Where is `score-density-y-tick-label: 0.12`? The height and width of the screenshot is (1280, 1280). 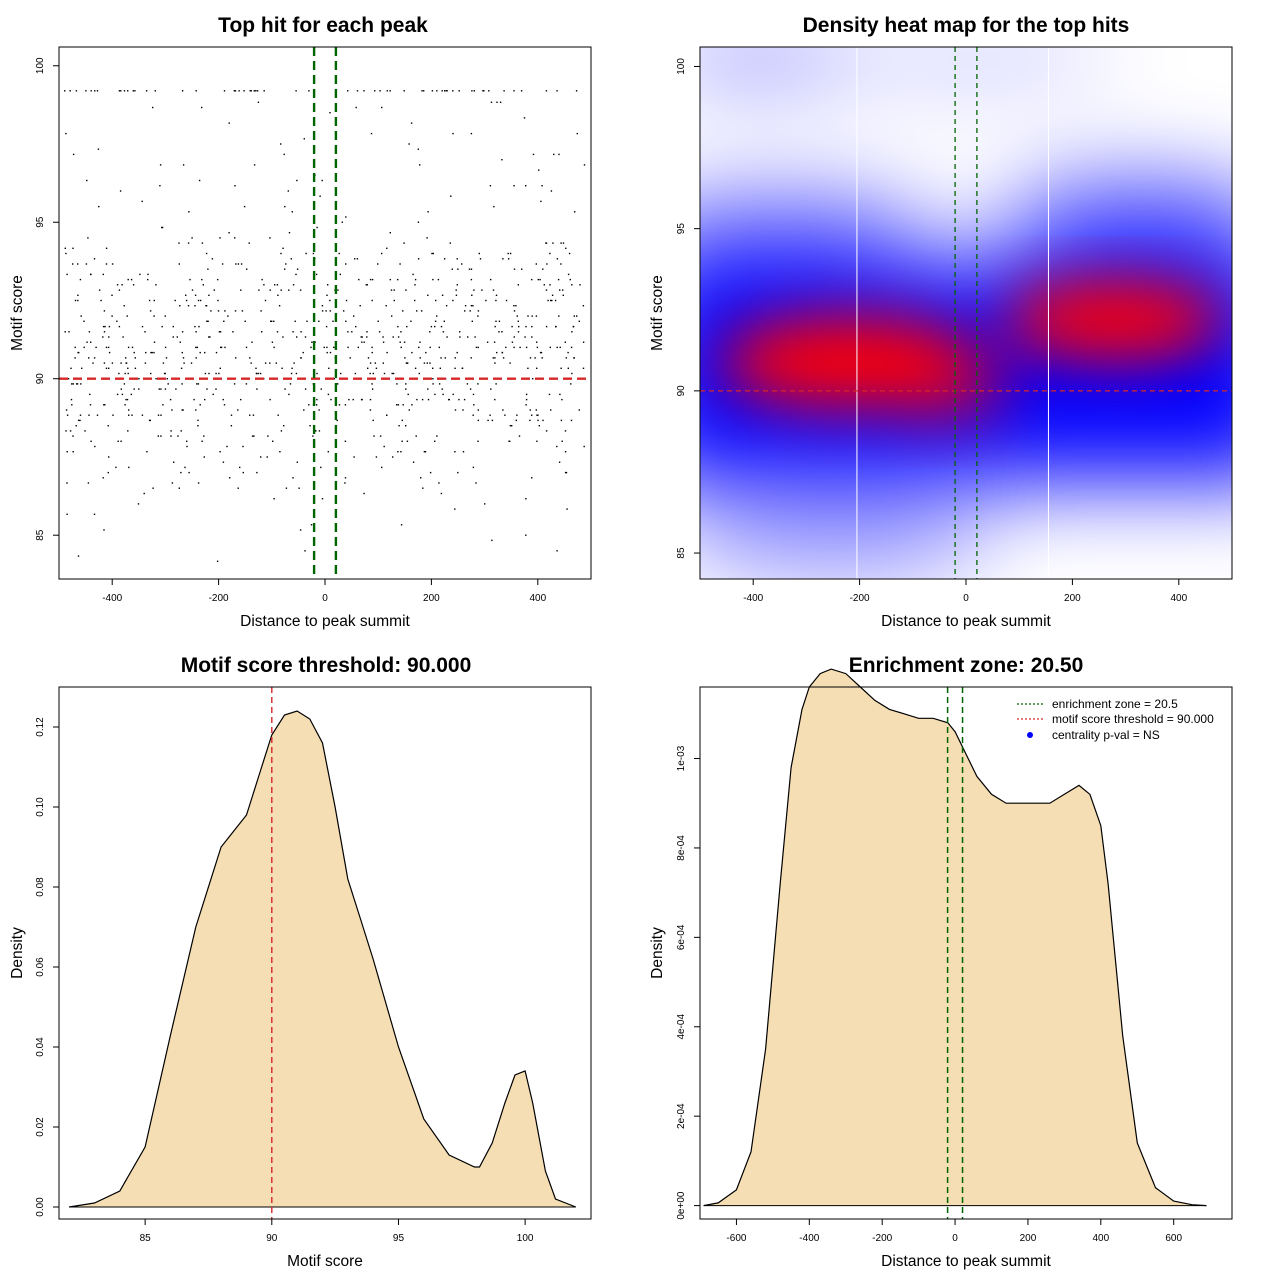 score-density-y-tick-label: 0.12 is located at coordinates (40, 727).